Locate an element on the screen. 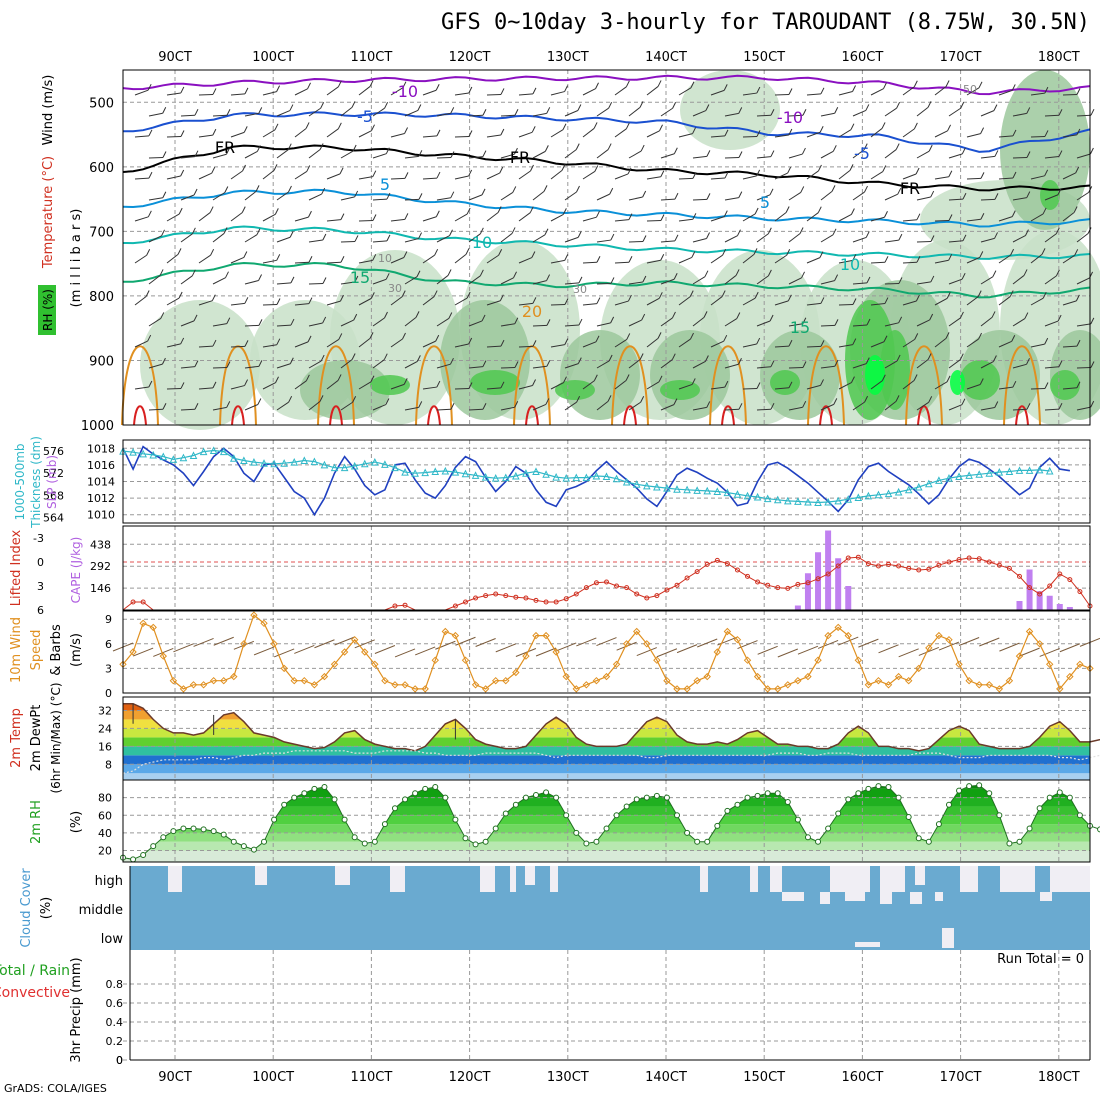 The height and width of the screenshot is (1100, 1100). time-label-bottom: 90CT is located at coordinates (175, 1077).